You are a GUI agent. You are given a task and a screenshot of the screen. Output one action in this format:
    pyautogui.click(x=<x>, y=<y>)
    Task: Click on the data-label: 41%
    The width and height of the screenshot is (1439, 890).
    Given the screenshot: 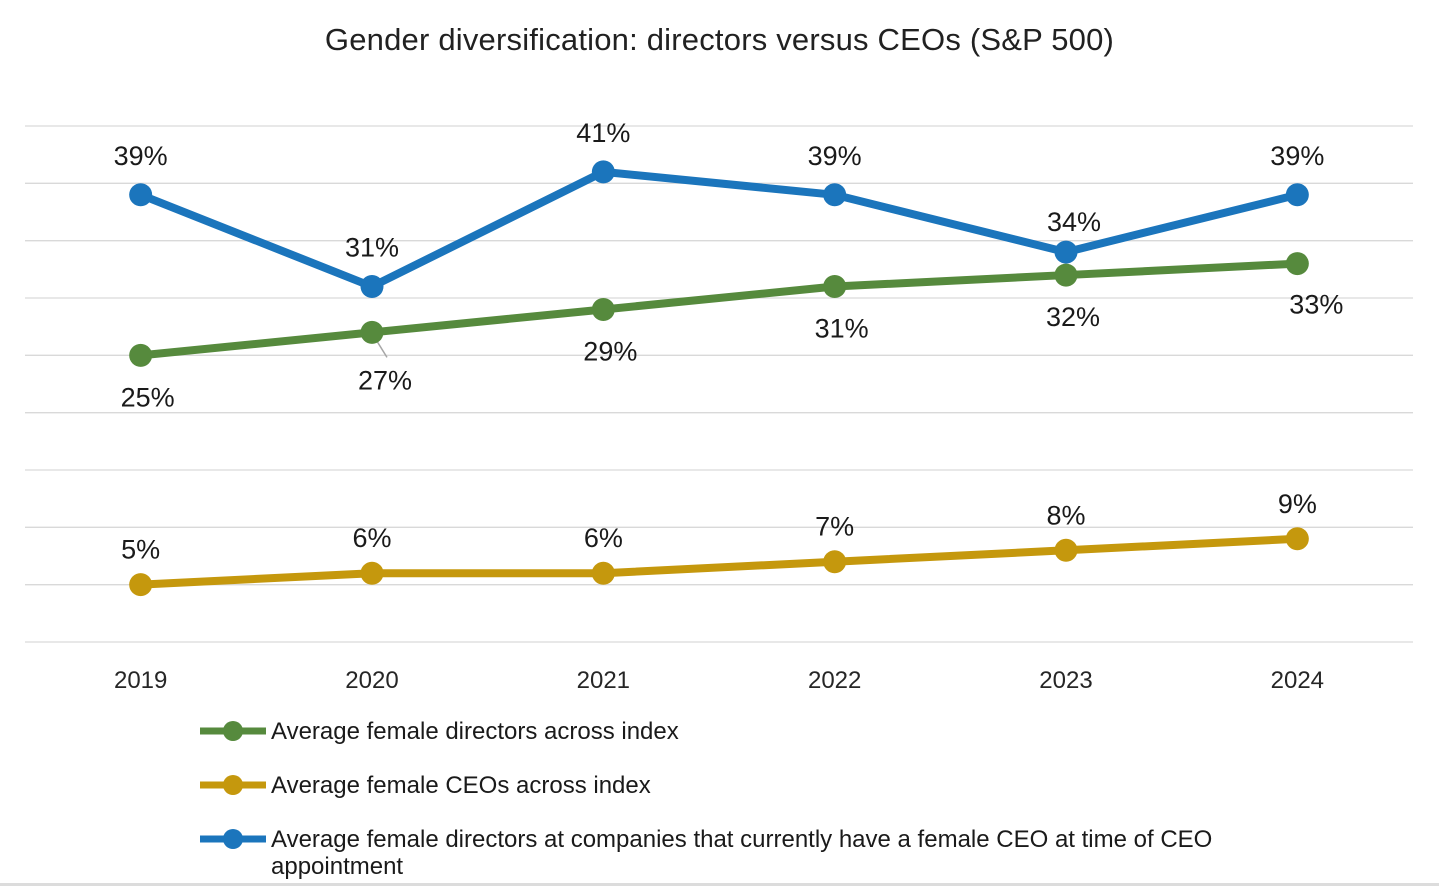 What is the action you would take?
    pyautogui.click(x=603, y=133)
    